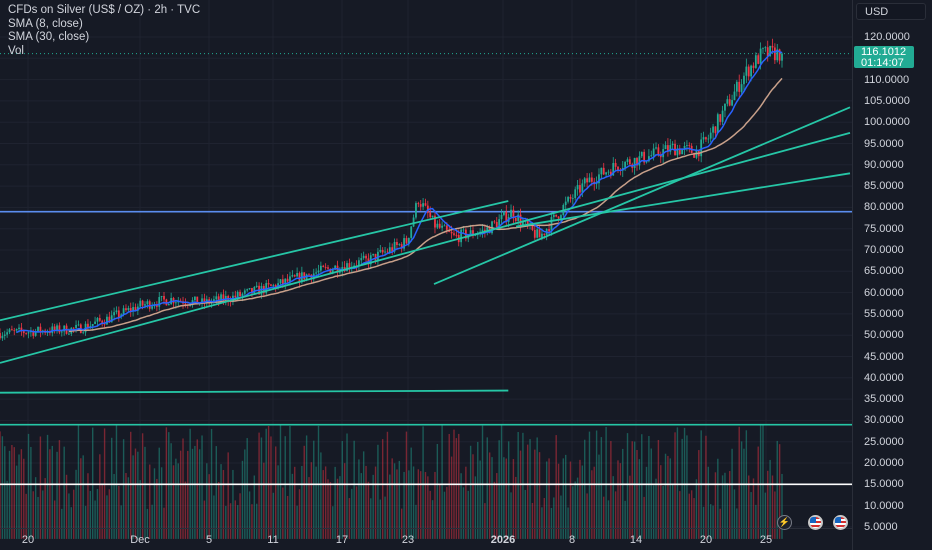 This screenshot has width=932, height=550. I want to click on volume-legend: Vol, so click(16, 50).